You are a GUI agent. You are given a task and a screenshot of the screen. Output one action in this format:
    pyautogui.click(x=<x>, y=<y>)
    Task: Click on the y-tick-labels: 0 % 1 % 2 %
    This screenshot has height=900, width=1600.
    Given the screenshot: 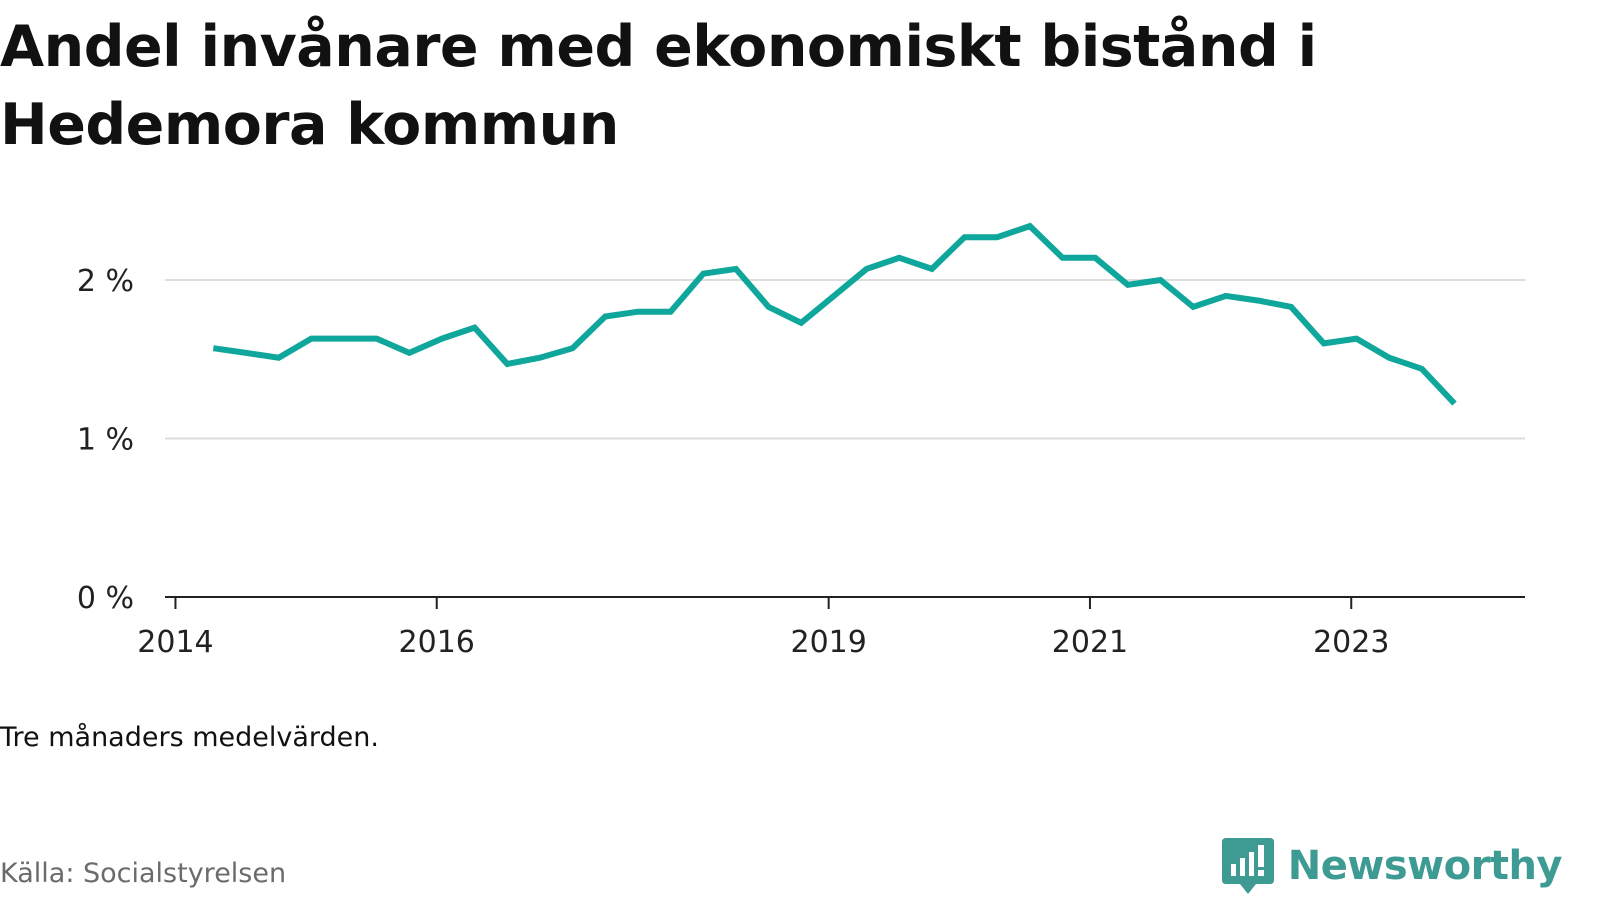 What is the action you would take?
    pyautogui.click(x=105, y=440)
    